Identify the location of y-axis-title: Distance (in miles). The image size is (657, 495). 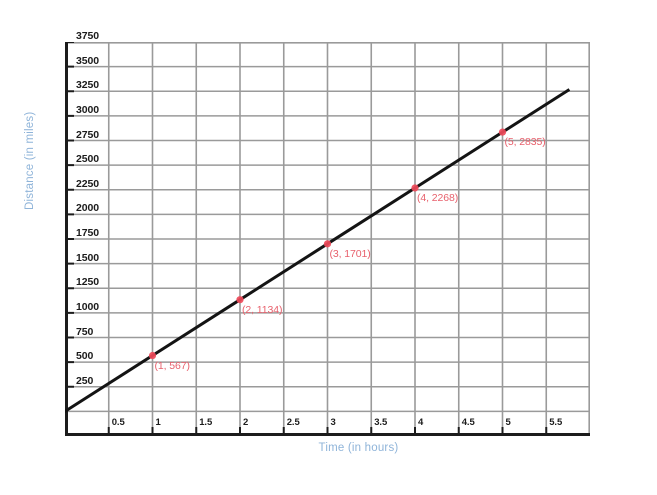
(30, 160).